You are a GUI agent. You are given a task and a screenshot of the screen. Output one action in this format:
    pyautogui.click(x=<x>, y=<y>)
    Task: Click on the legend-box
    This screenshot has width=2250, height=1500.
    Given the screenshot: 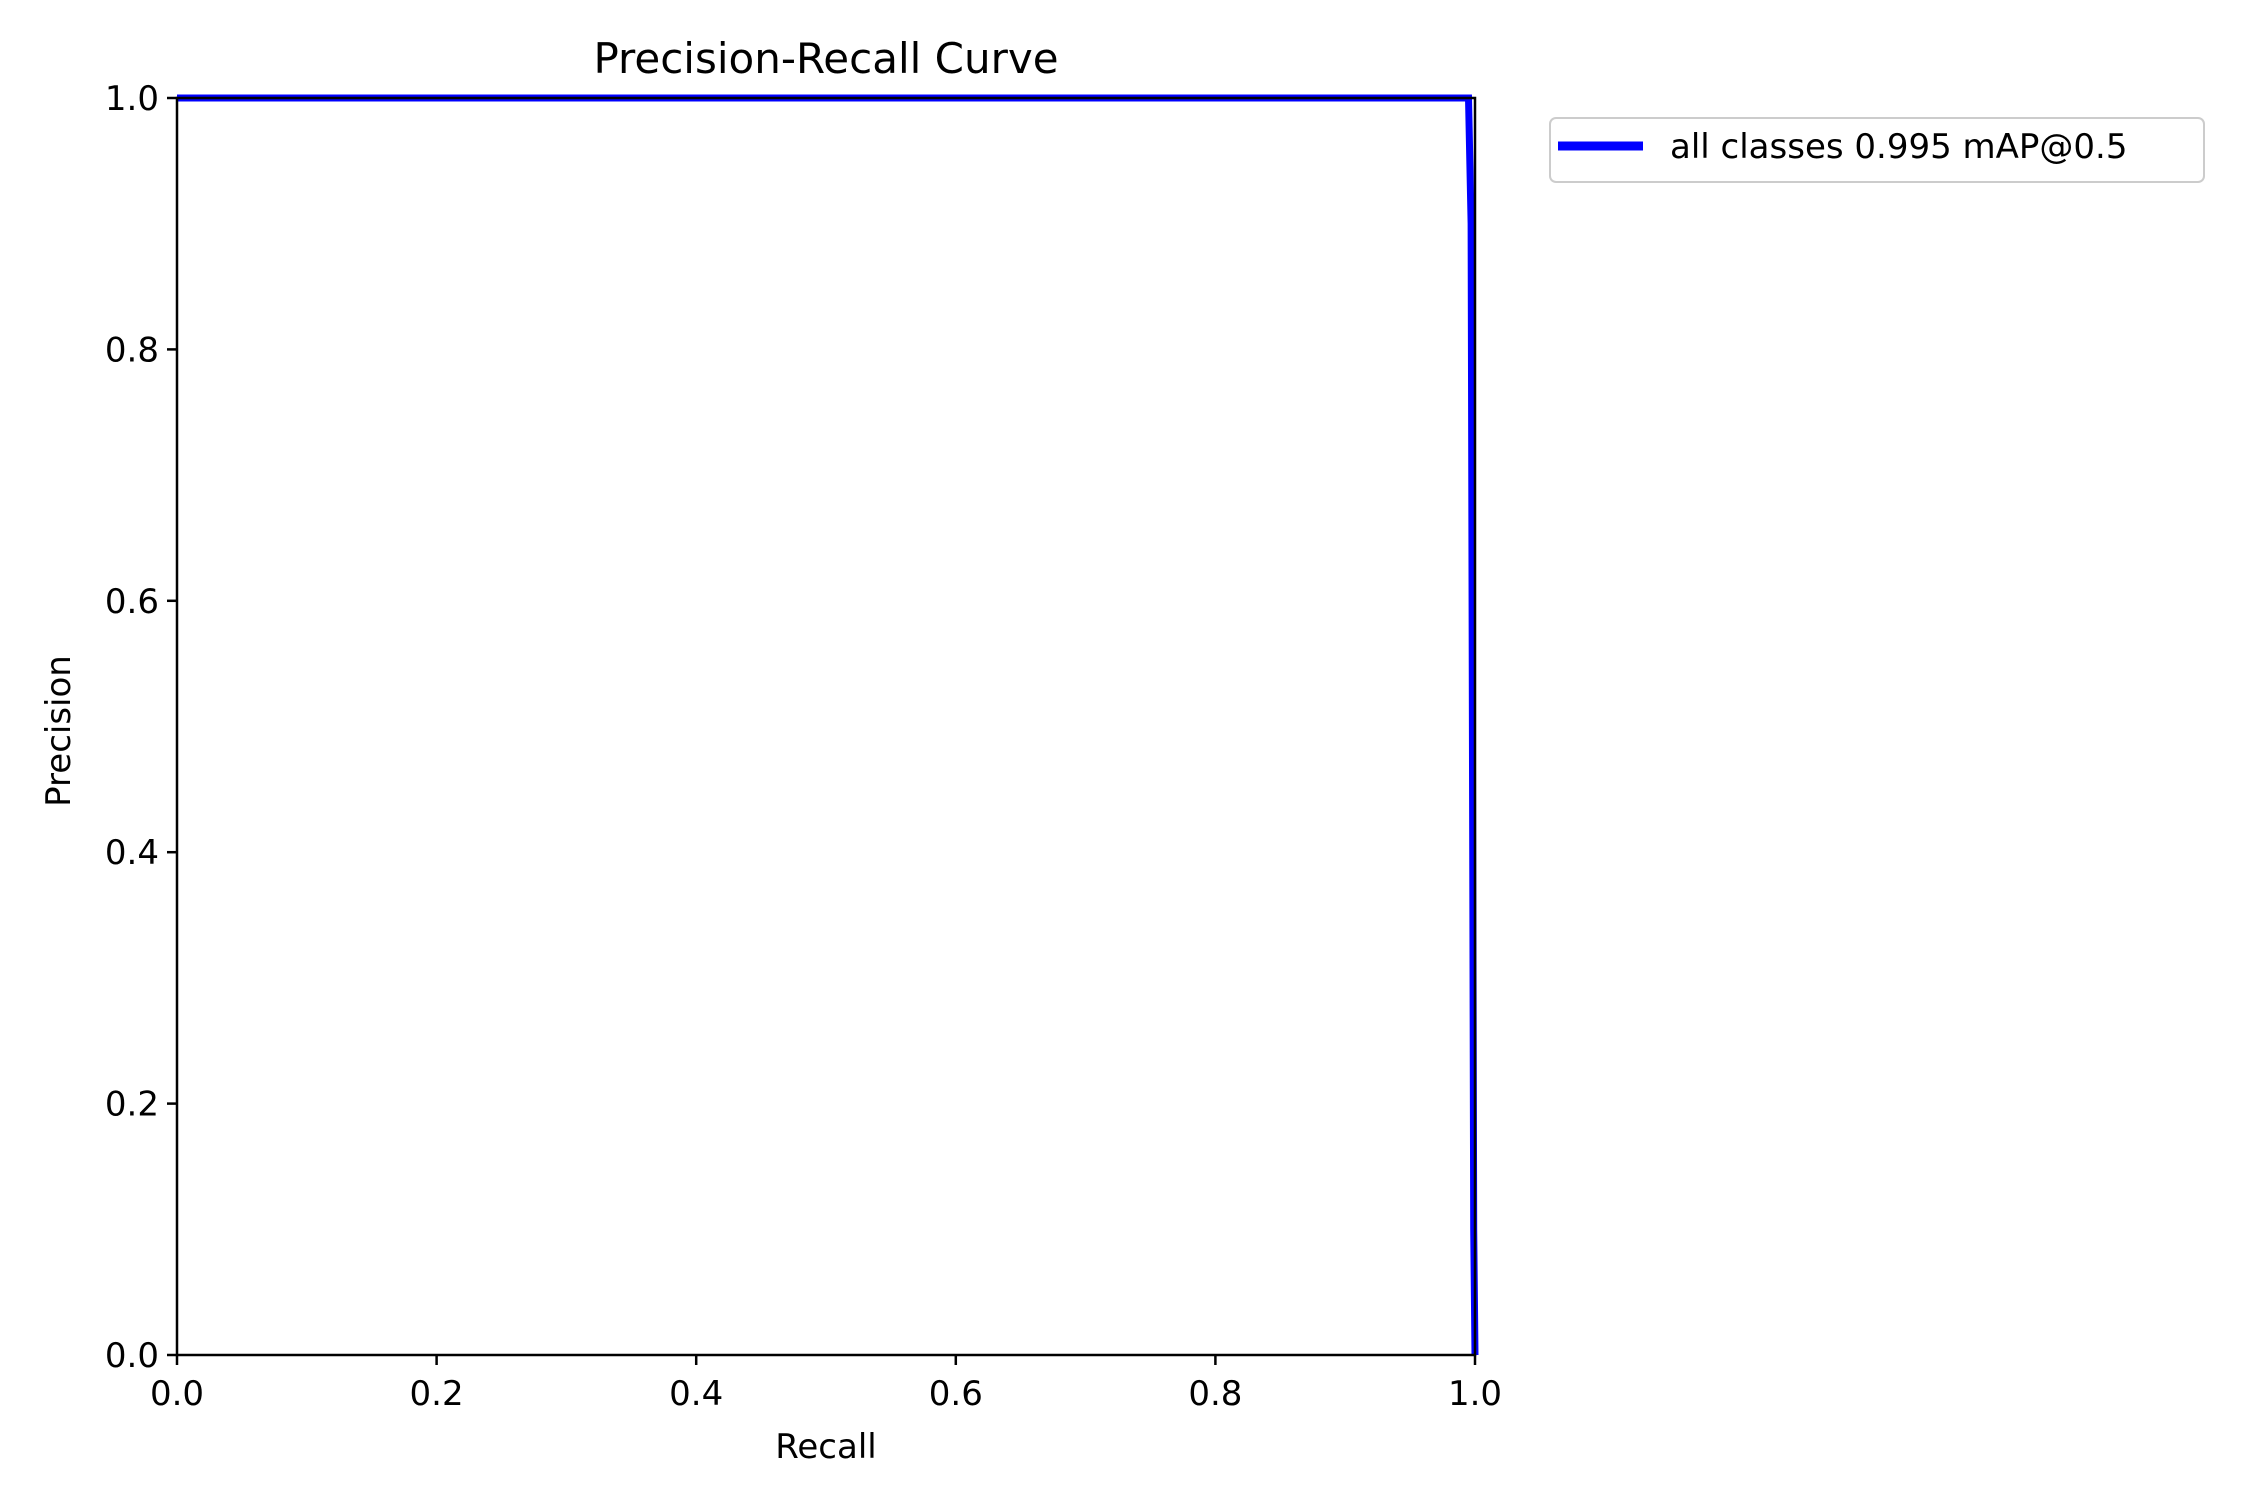 What is the action you would take?
    pyautogui.click(x=1877, y=150)
    